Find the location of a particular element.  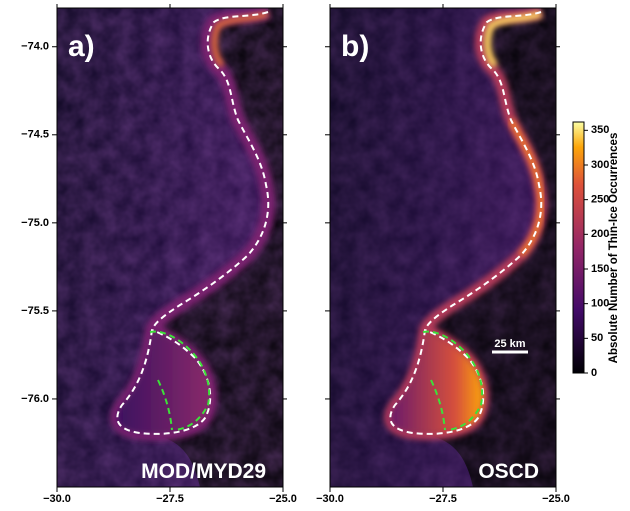

y-tick-label: −75.0 is located at coordinates (35, 223).